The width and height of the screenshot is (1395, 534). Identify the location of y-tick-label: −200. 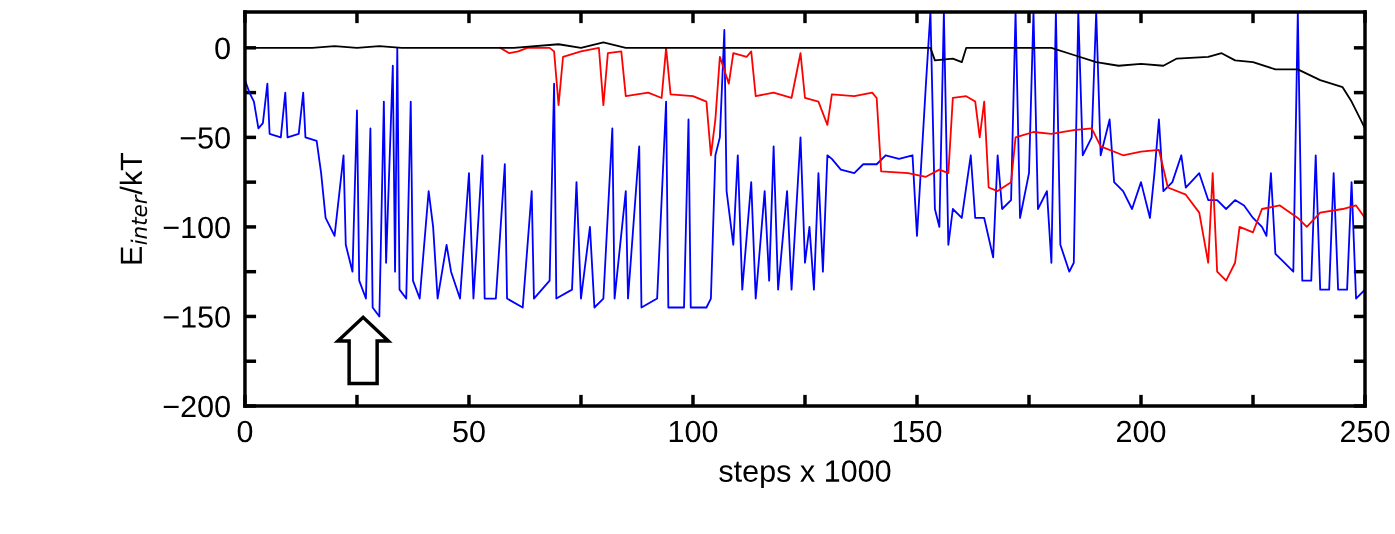
(196, 406).